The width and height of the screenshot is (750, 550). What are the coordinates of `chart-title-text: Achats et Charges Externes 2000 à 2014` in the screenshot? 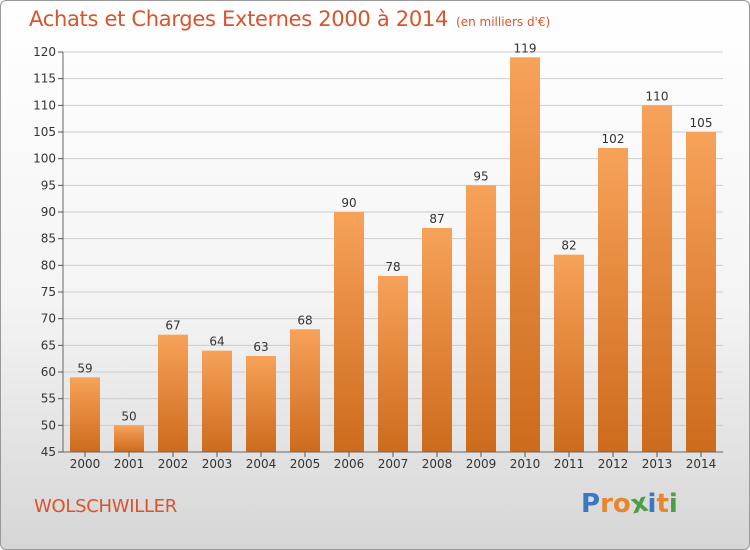 It's located at (239, 19).